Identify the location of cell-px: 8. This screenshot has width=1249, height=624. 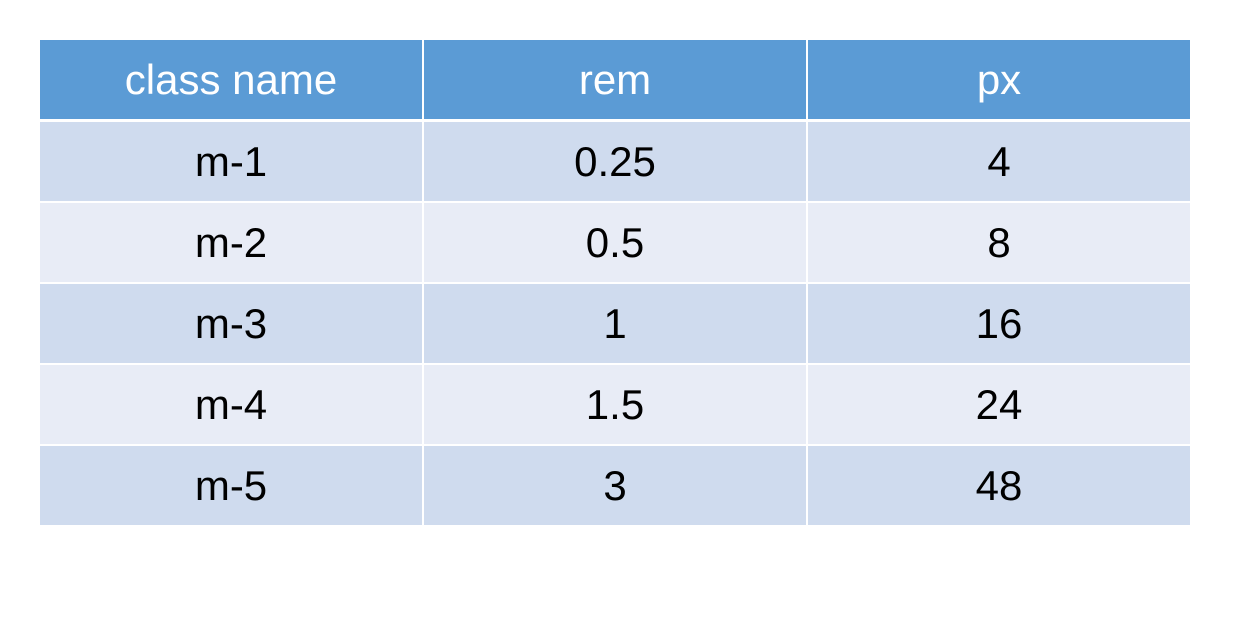
(998, 242).